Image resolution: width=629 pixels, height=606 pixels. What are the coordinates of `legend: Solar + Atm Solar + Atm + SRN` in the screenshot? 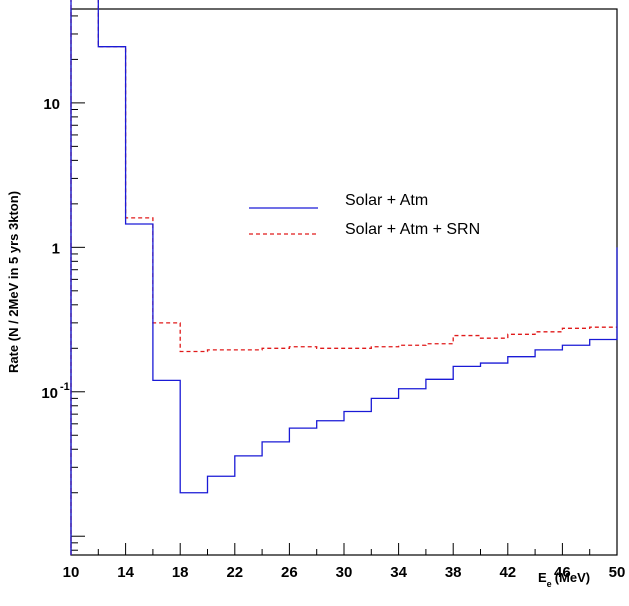 It's located at (364, 215).